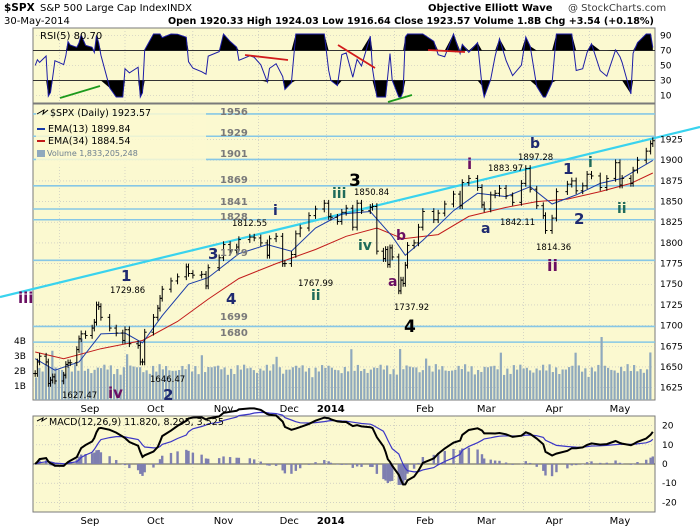 The image size is (700, 530). Describe the element at coordinates (126, 276) in the screenshot. I see `wave-label: 1` at that location.